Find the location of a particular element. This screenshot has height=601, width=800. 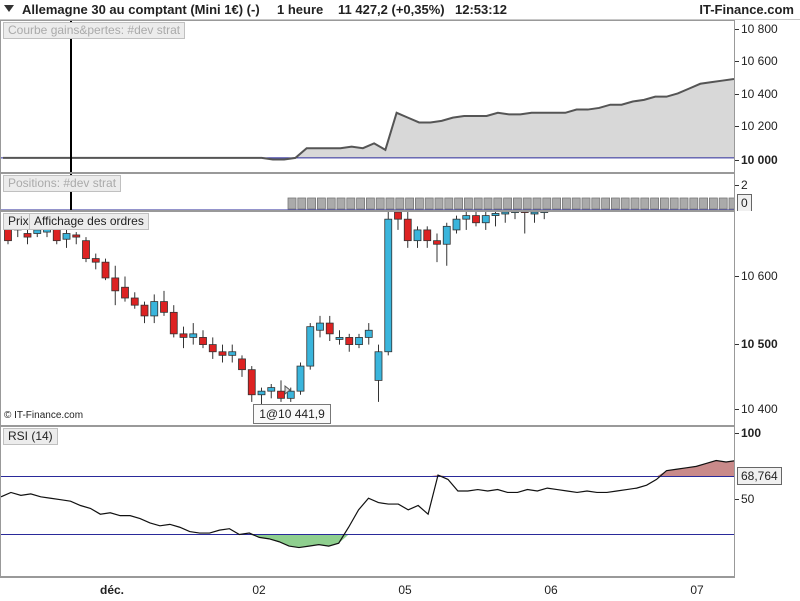

price-tick: 10 400 is located at coordinates (756, 409).